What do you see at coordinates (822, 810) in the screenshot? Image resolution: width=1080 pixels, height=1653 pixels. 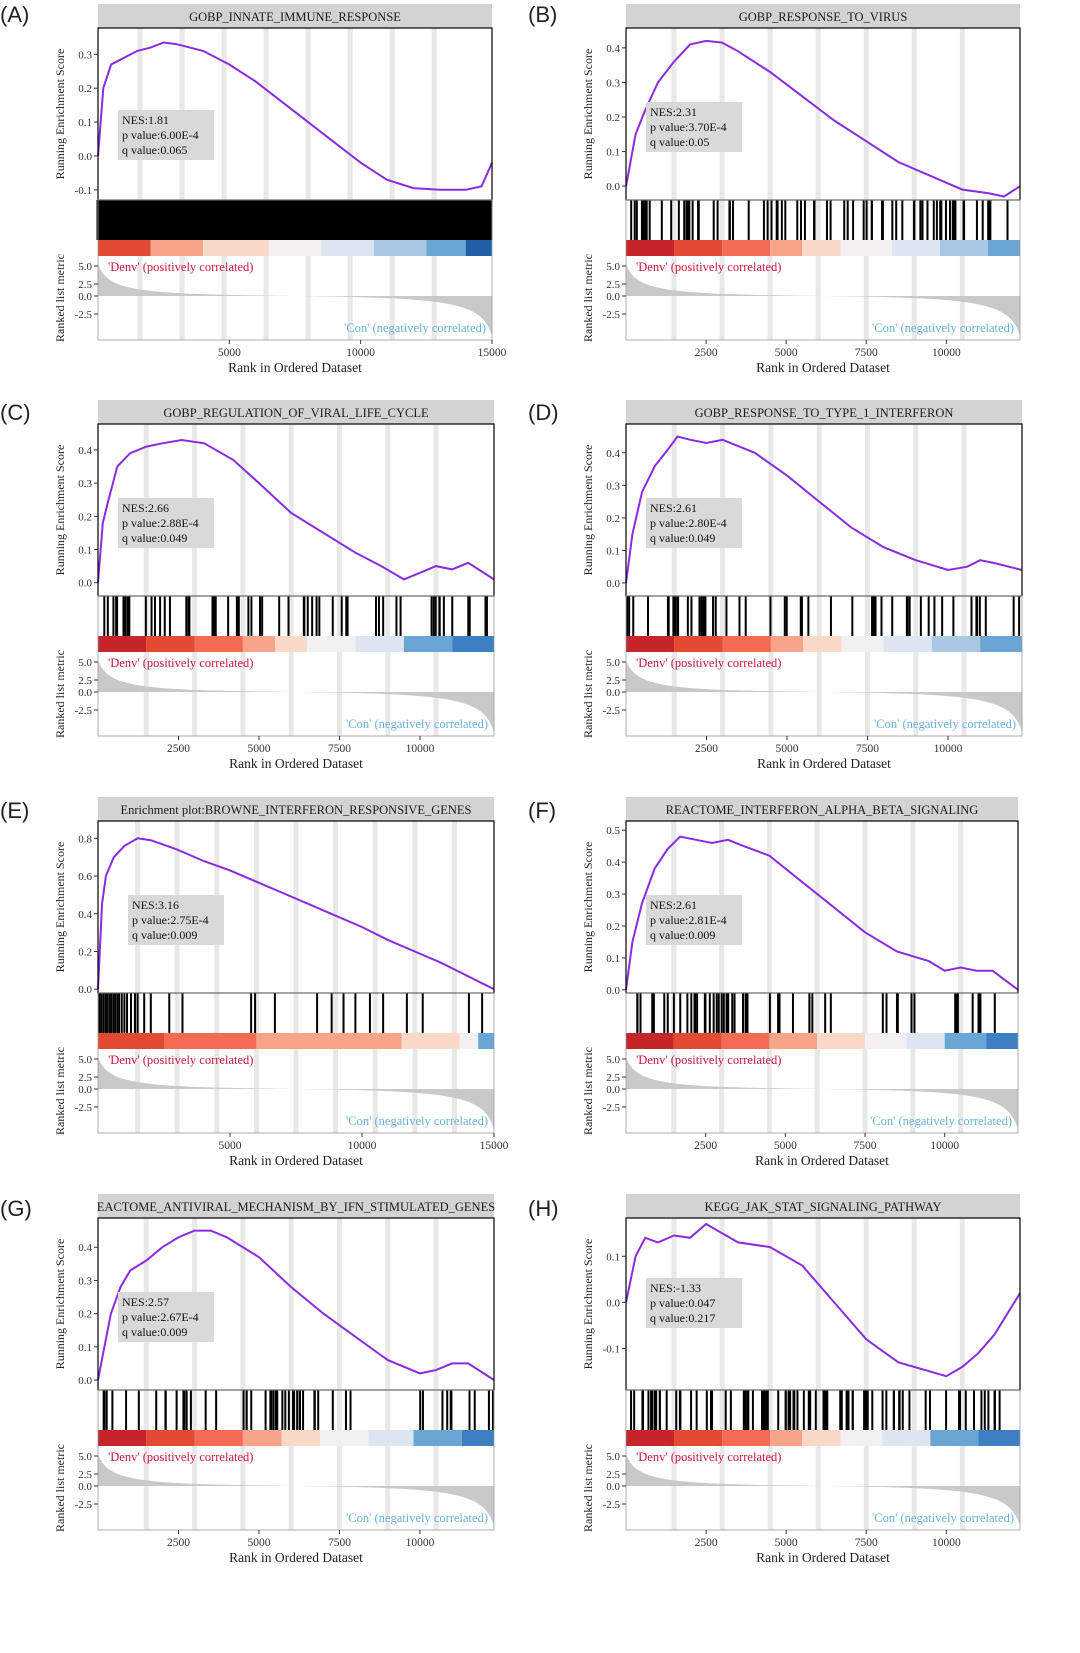 I see `panel-title: REACTOME_INTERFERON_ALPHA_BETA_SIGNALING` at bounding box center [822, 810].